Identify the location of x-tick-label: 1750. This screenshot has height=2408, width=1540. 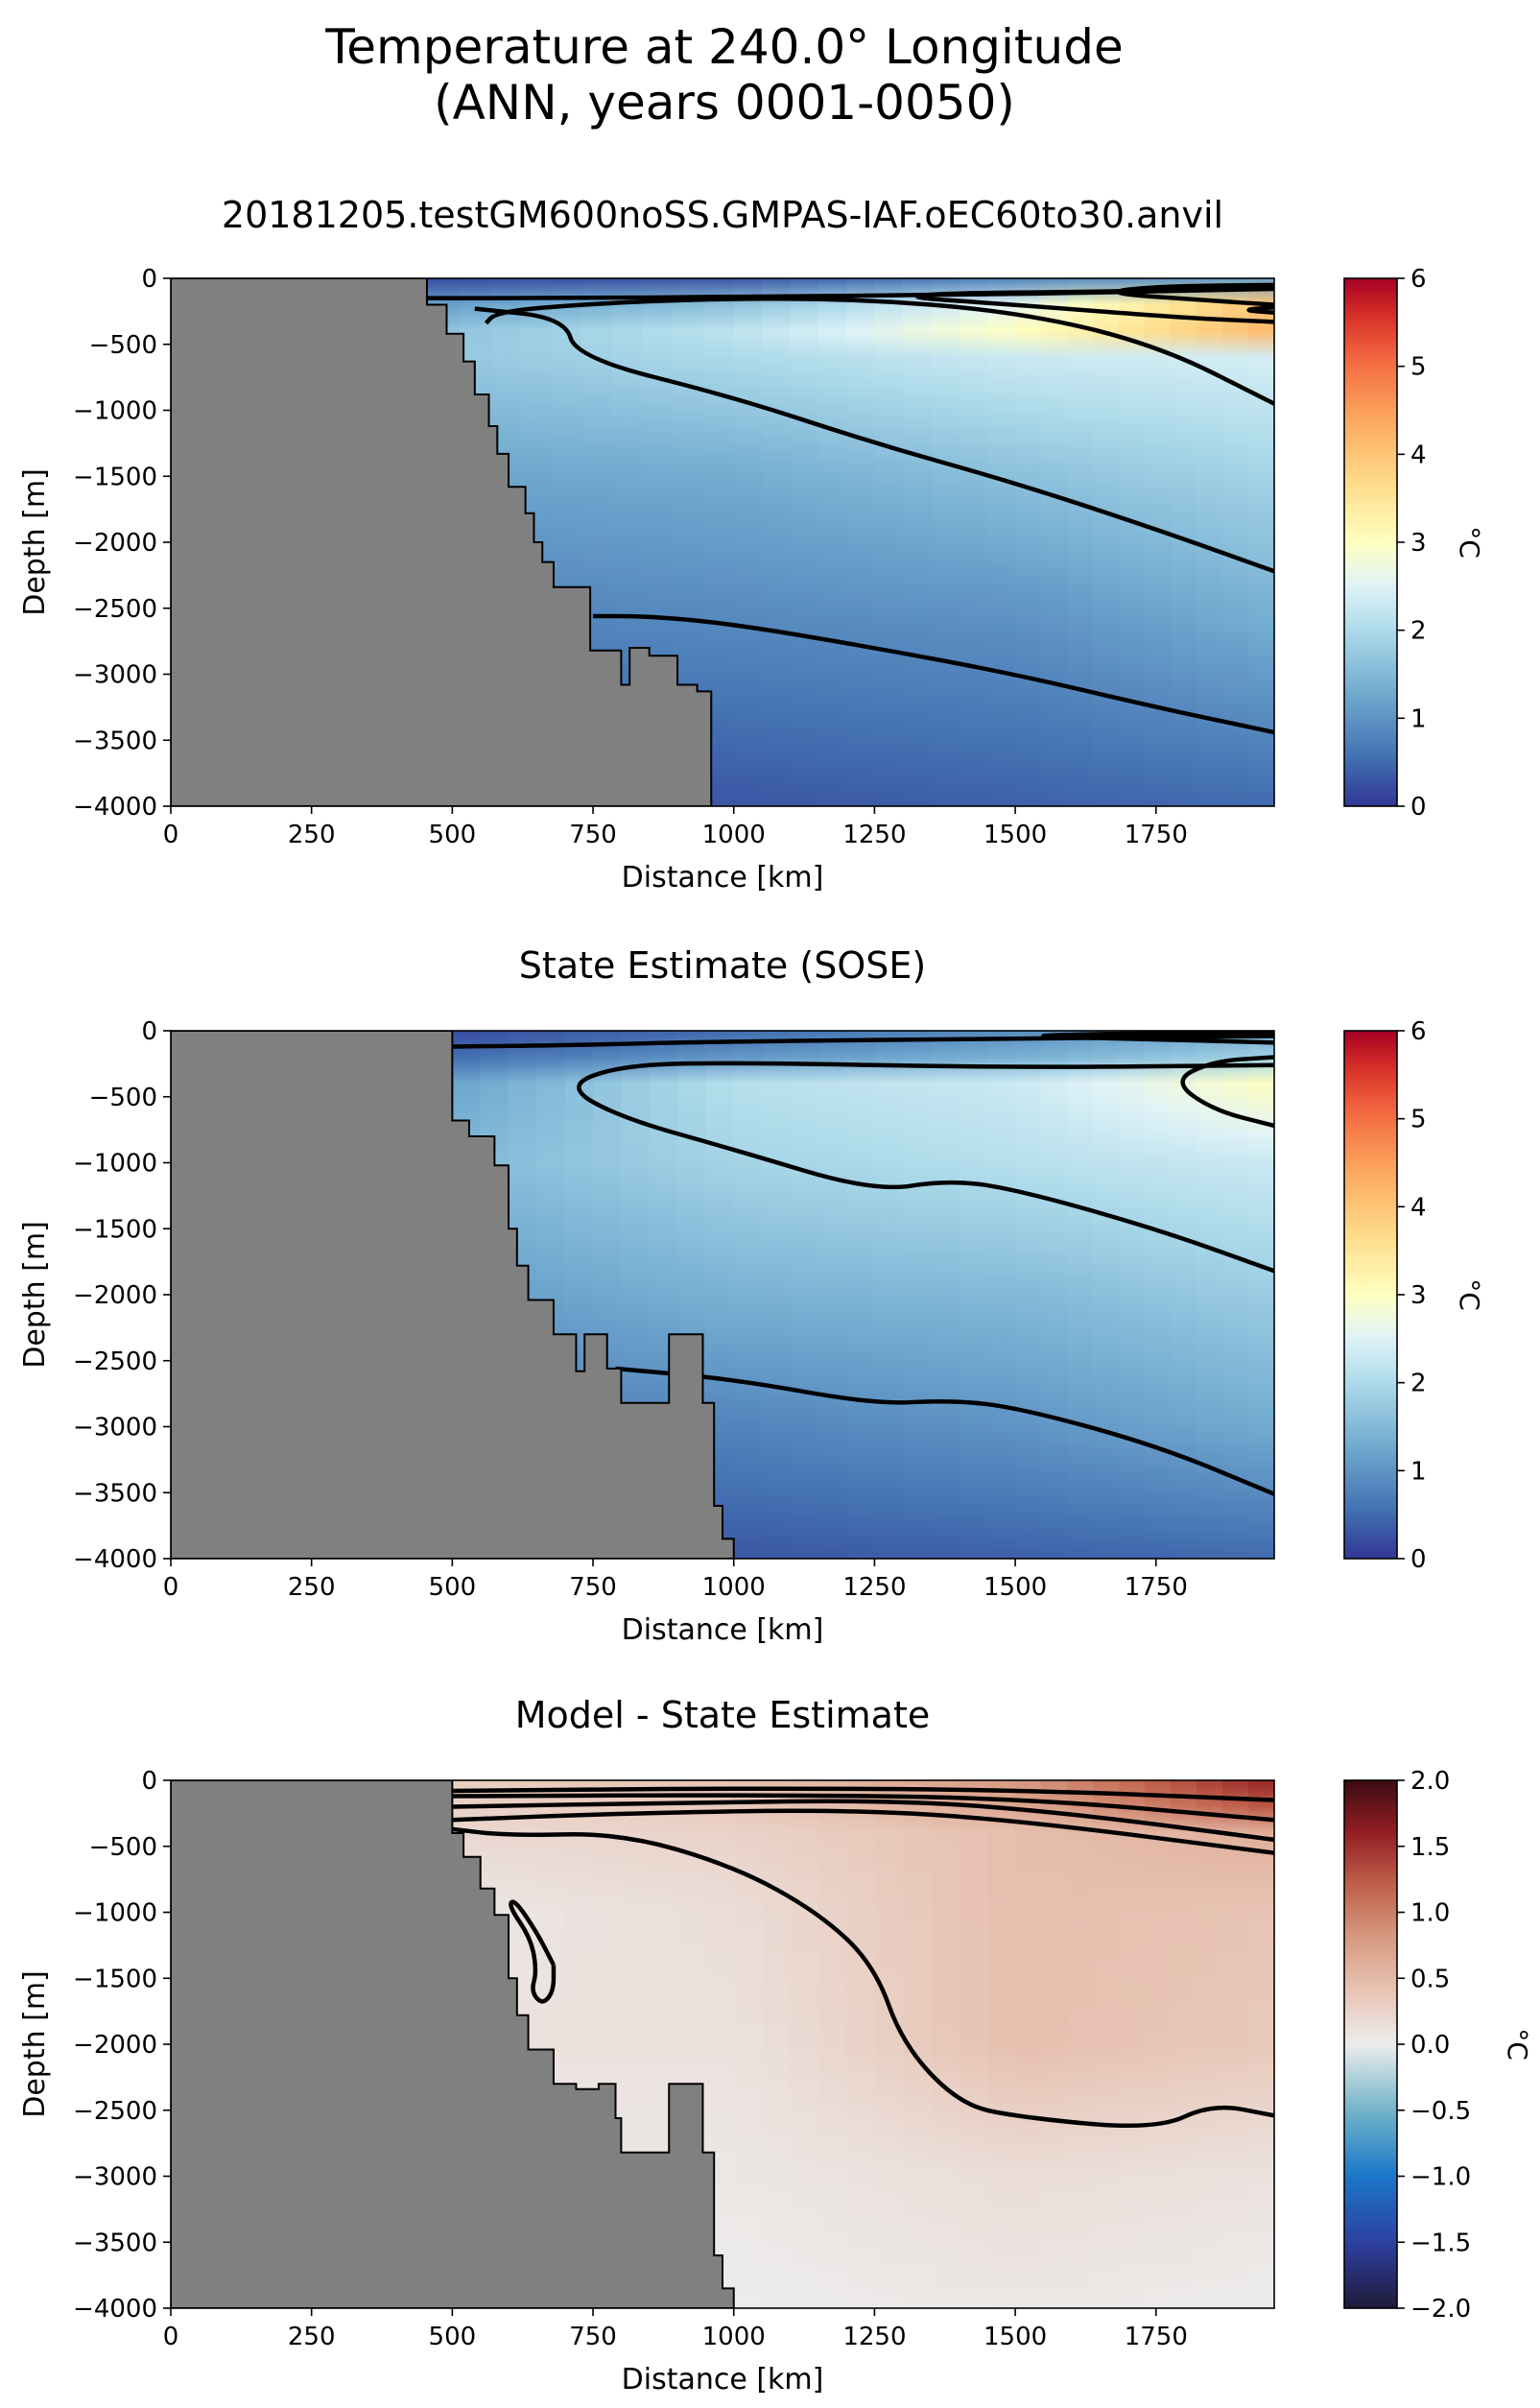
(1156, 1587).